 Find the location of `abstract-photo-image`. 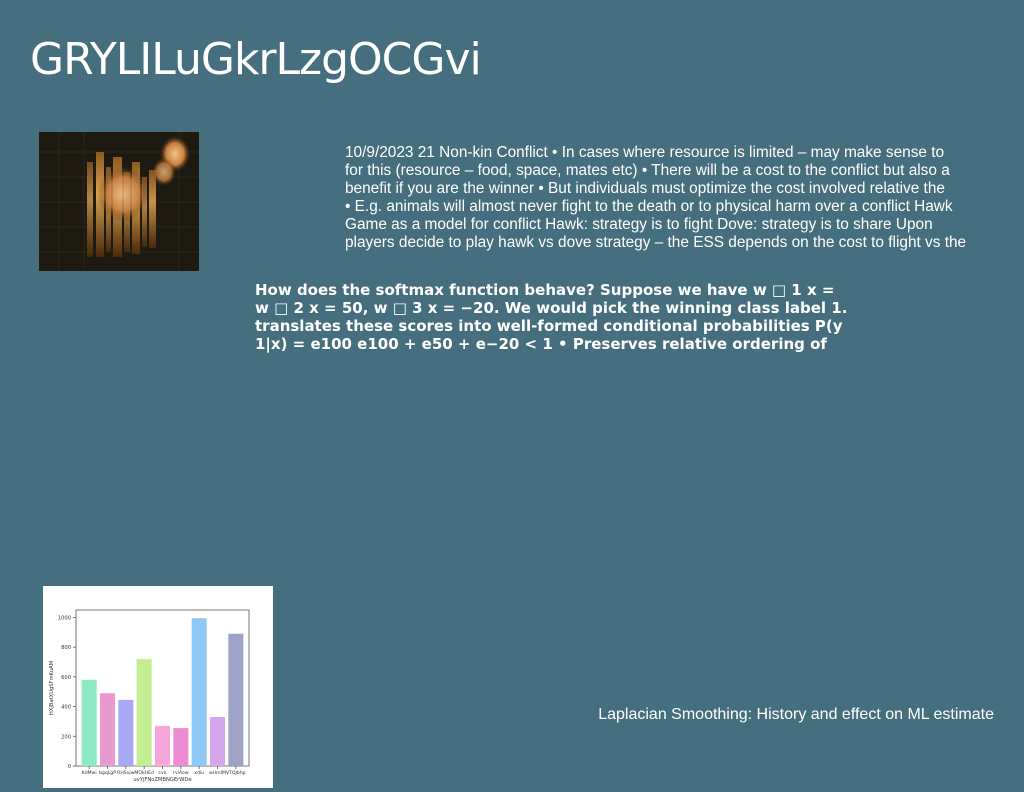

abstract-photo-image is located at coordinates (119, 201).